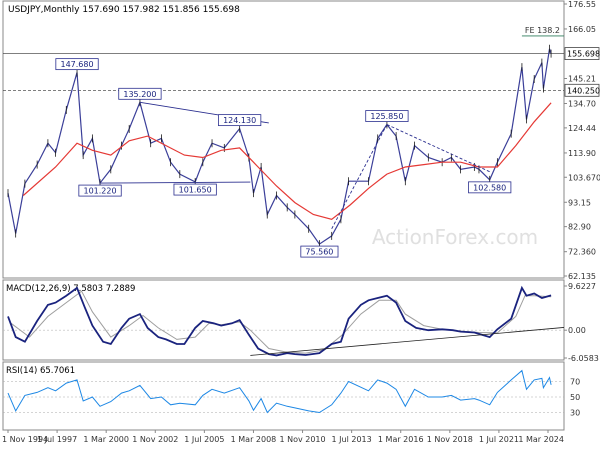  I want to click on x-tick-label: 1 Mar 2008, so click(254, 439).